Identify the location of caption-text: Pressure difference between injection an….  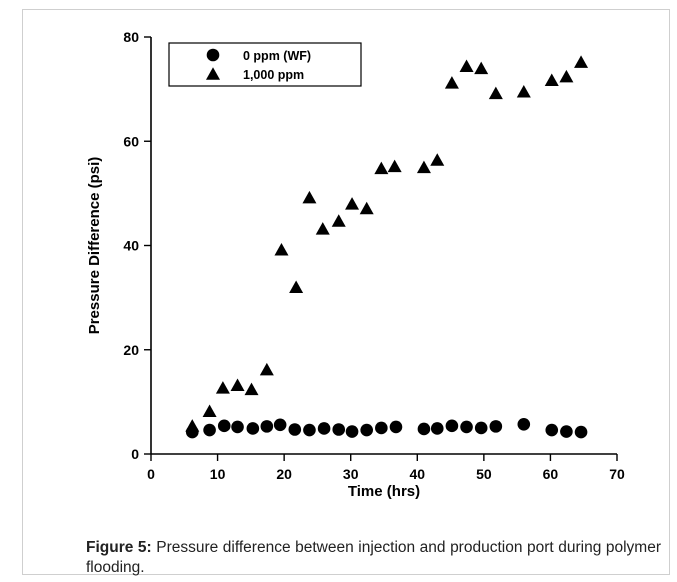
(373, 557).